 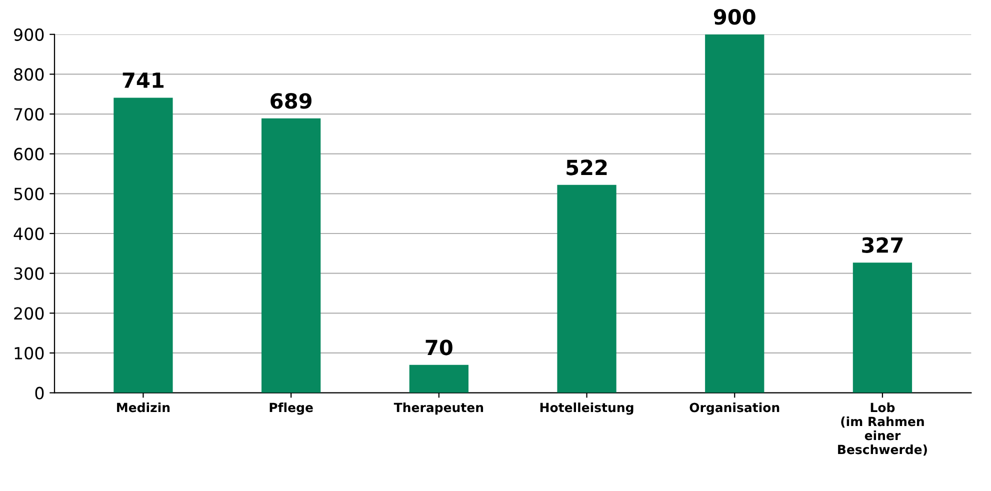 What do you see at coordinates (586, 168) in the screenshot?
I see `data-label: 522` at bounding box center [586, 168].